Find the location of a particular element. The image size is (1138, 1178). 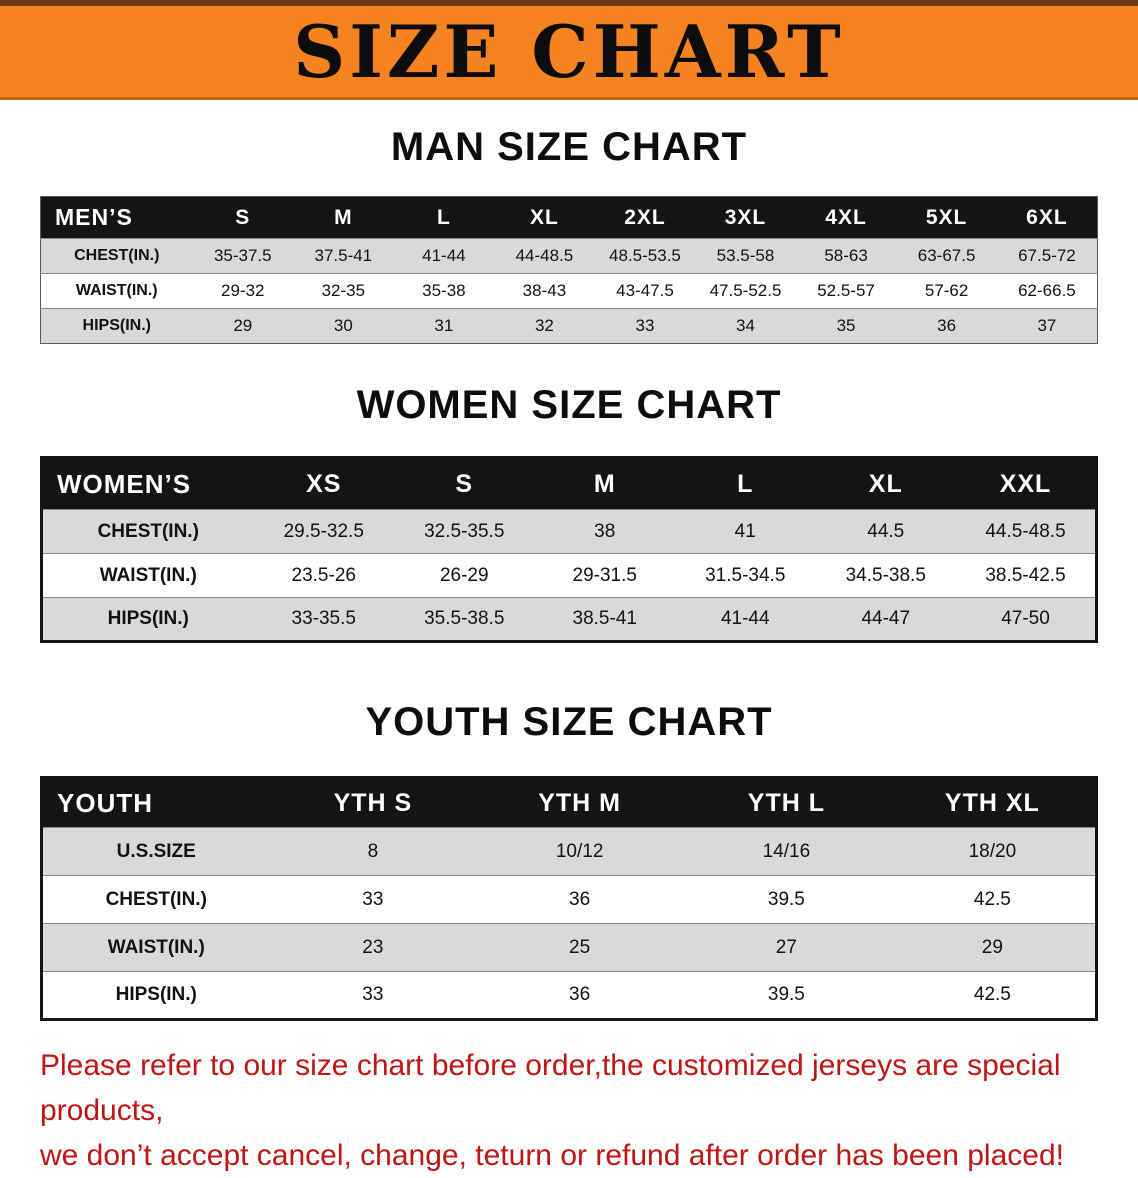

size-value-cell: 35 is located at coordinates (846, 325).